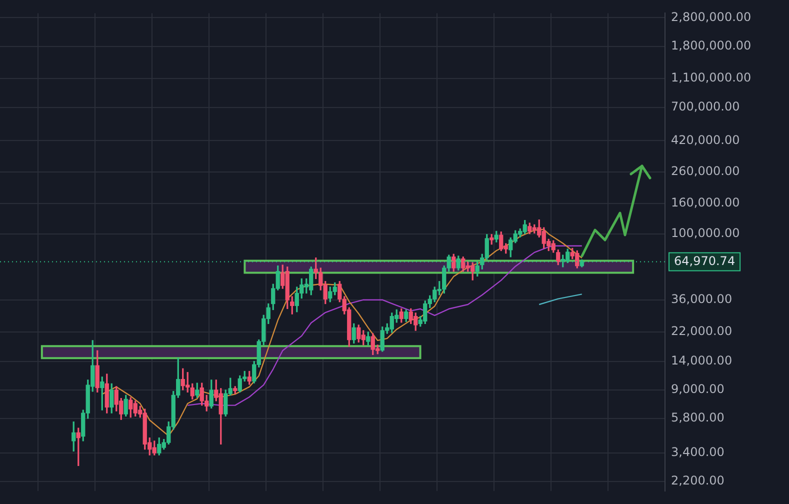 The height and width of the screenshot is (504, 789). I want to click on y-tick-label: 14,000.00, so click(701, 360).